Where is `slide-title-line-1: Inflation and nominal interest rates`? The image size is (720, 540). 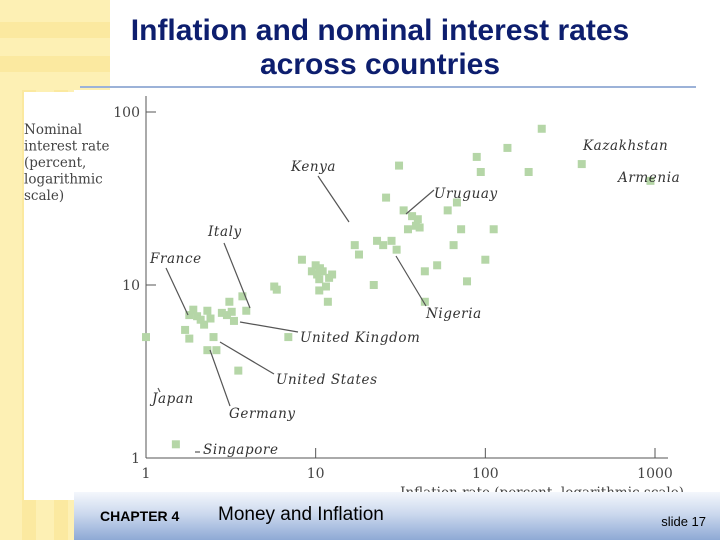
slide-title-line-1: Inflation and nominal interest rates is located at coordinates (380, 30).